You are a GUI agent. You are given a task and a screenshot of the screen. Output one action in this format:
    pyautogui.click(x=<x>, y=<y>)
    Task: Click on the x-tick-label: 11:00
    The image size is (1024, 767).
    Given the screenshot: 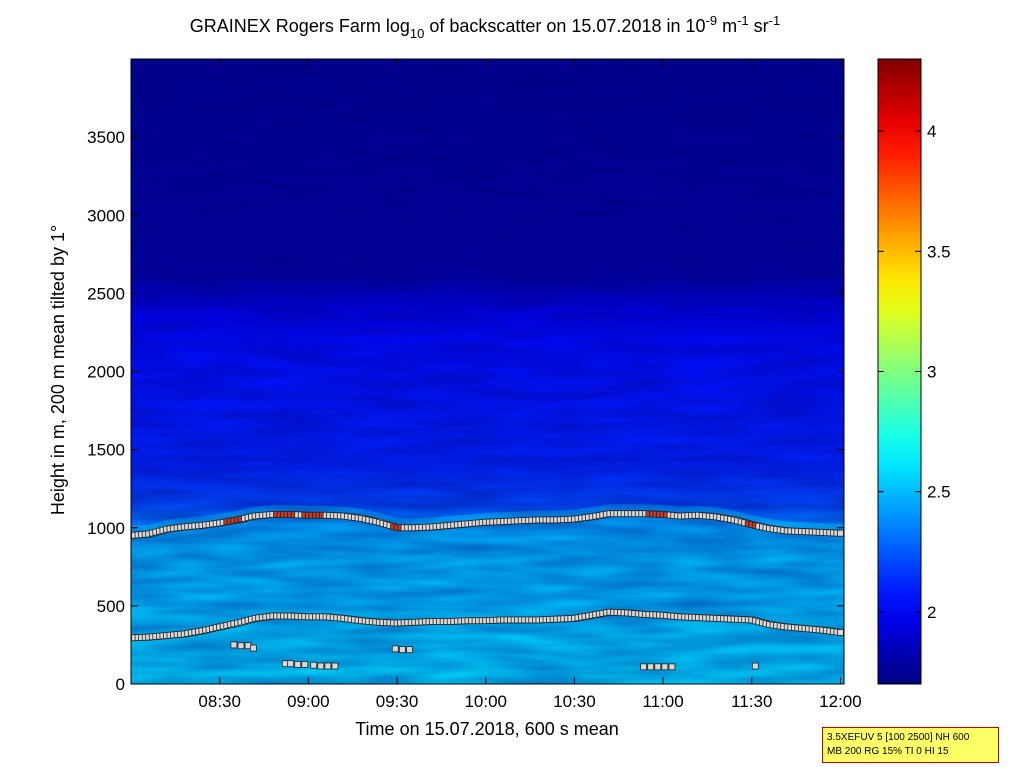 What is the action you would take?
    pyautogui.click(x=662, y=701)
    